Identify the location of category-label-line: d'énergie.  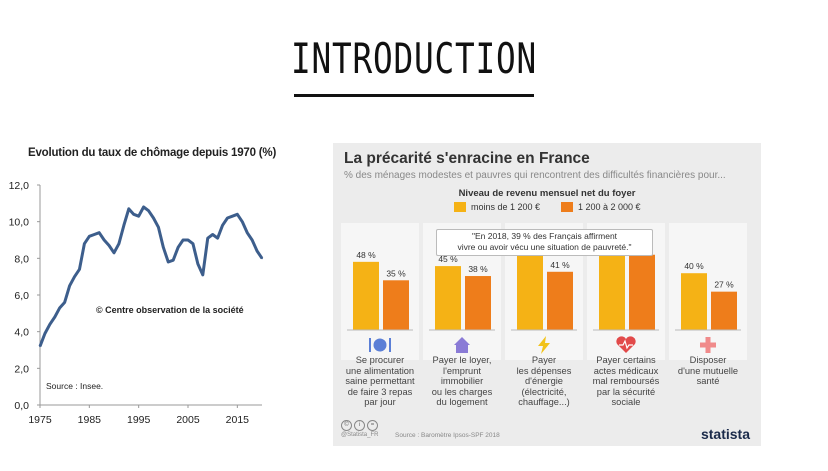
(544, 381).